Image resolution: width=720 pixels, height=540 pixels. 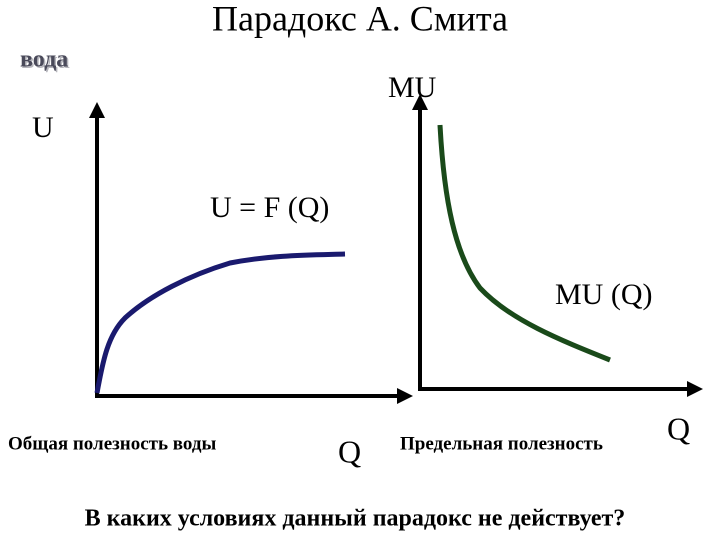 What do you see at coordinates (604, 294) in the screenshot?
I see `curve-label: MU (Q)` at bounding box center [604, 294].